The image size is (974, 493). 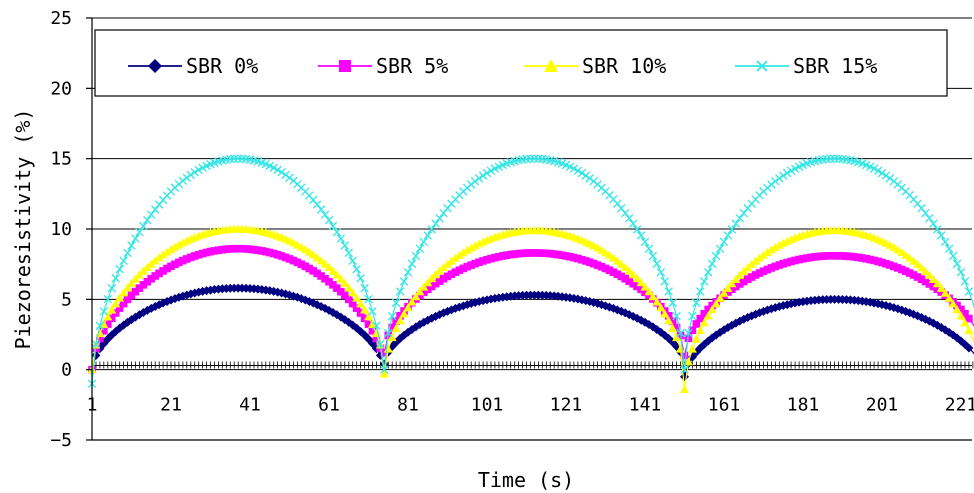 What do you see at coordinates (61, 229) in the screenshot?
I see `y-tick-labels: −5 0 5 10 15 20 25` at bounding box center [61, 229].